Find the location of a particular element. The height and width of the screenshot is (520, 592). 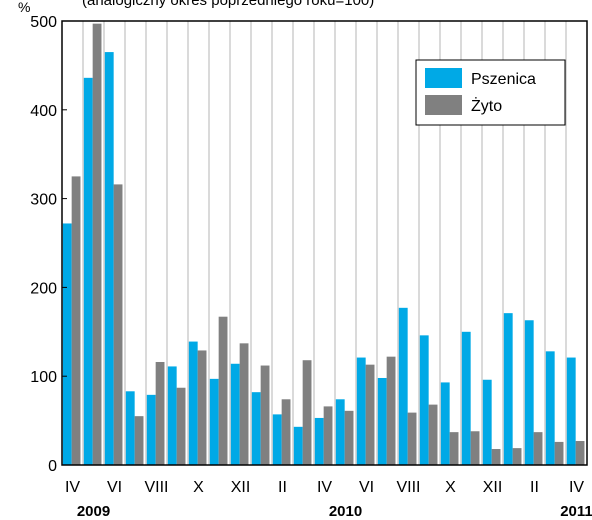

y-axis: 0 100 200 300 400 500 is located at coordinates (48, 244).